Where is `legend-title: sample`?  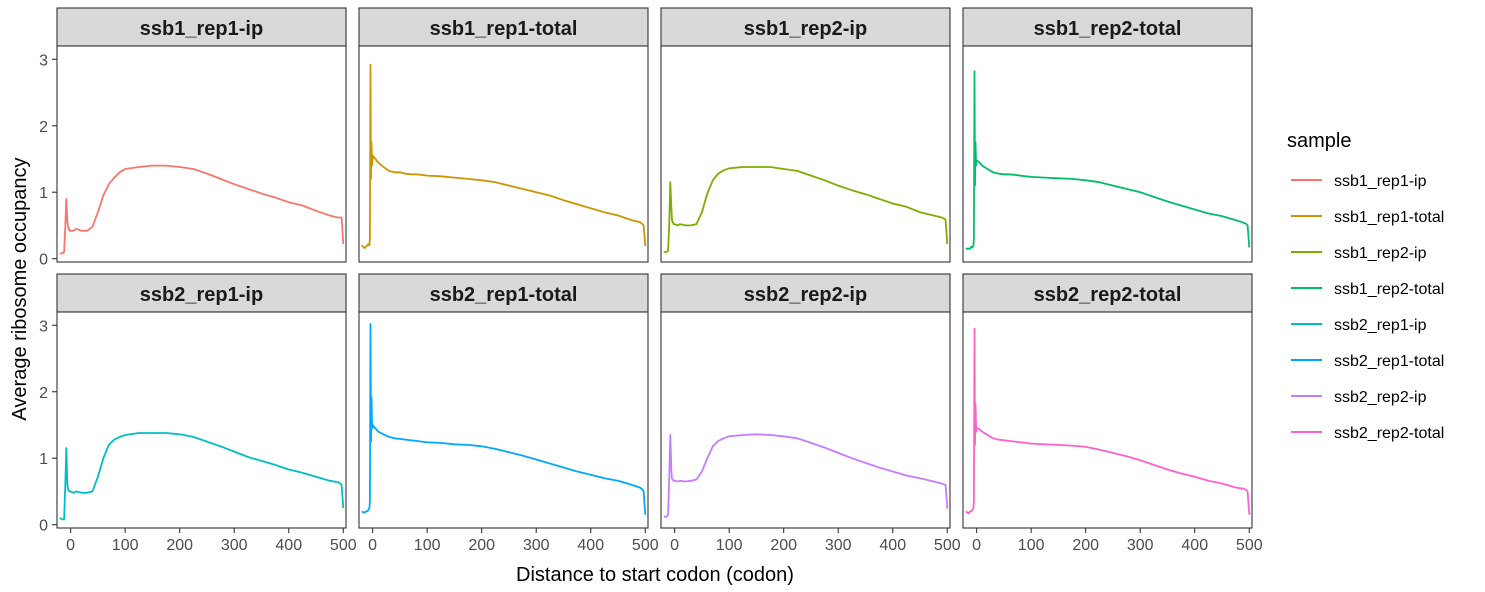 legend-title: sample is located at coordinates (1319, 141).